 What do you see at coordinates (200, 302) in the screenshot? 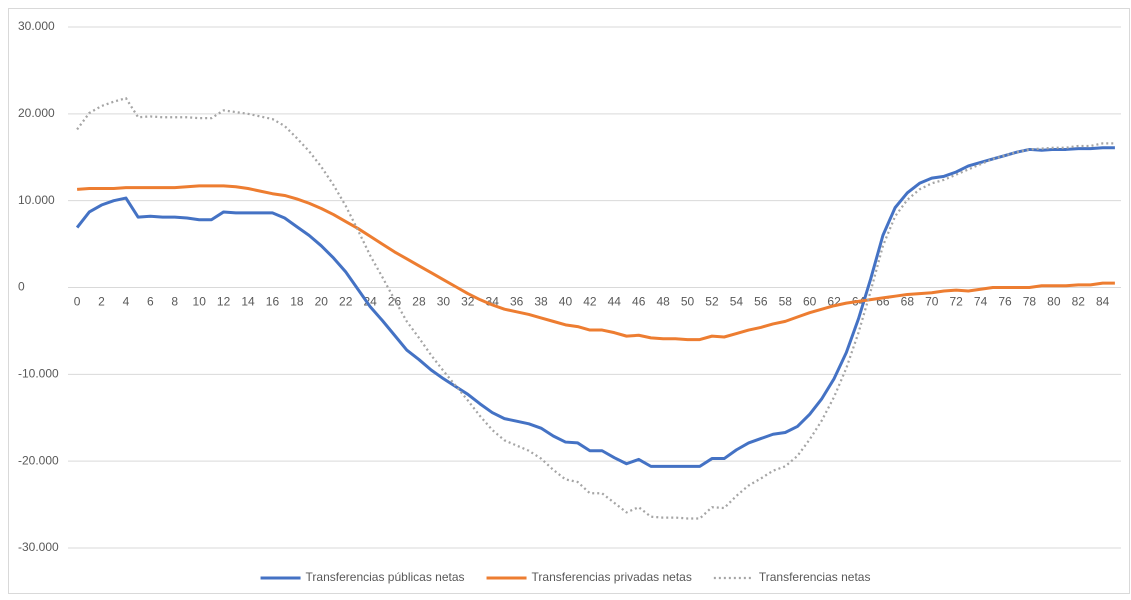
I see `x-tick-label: 10` at bounding box center [200, 302].